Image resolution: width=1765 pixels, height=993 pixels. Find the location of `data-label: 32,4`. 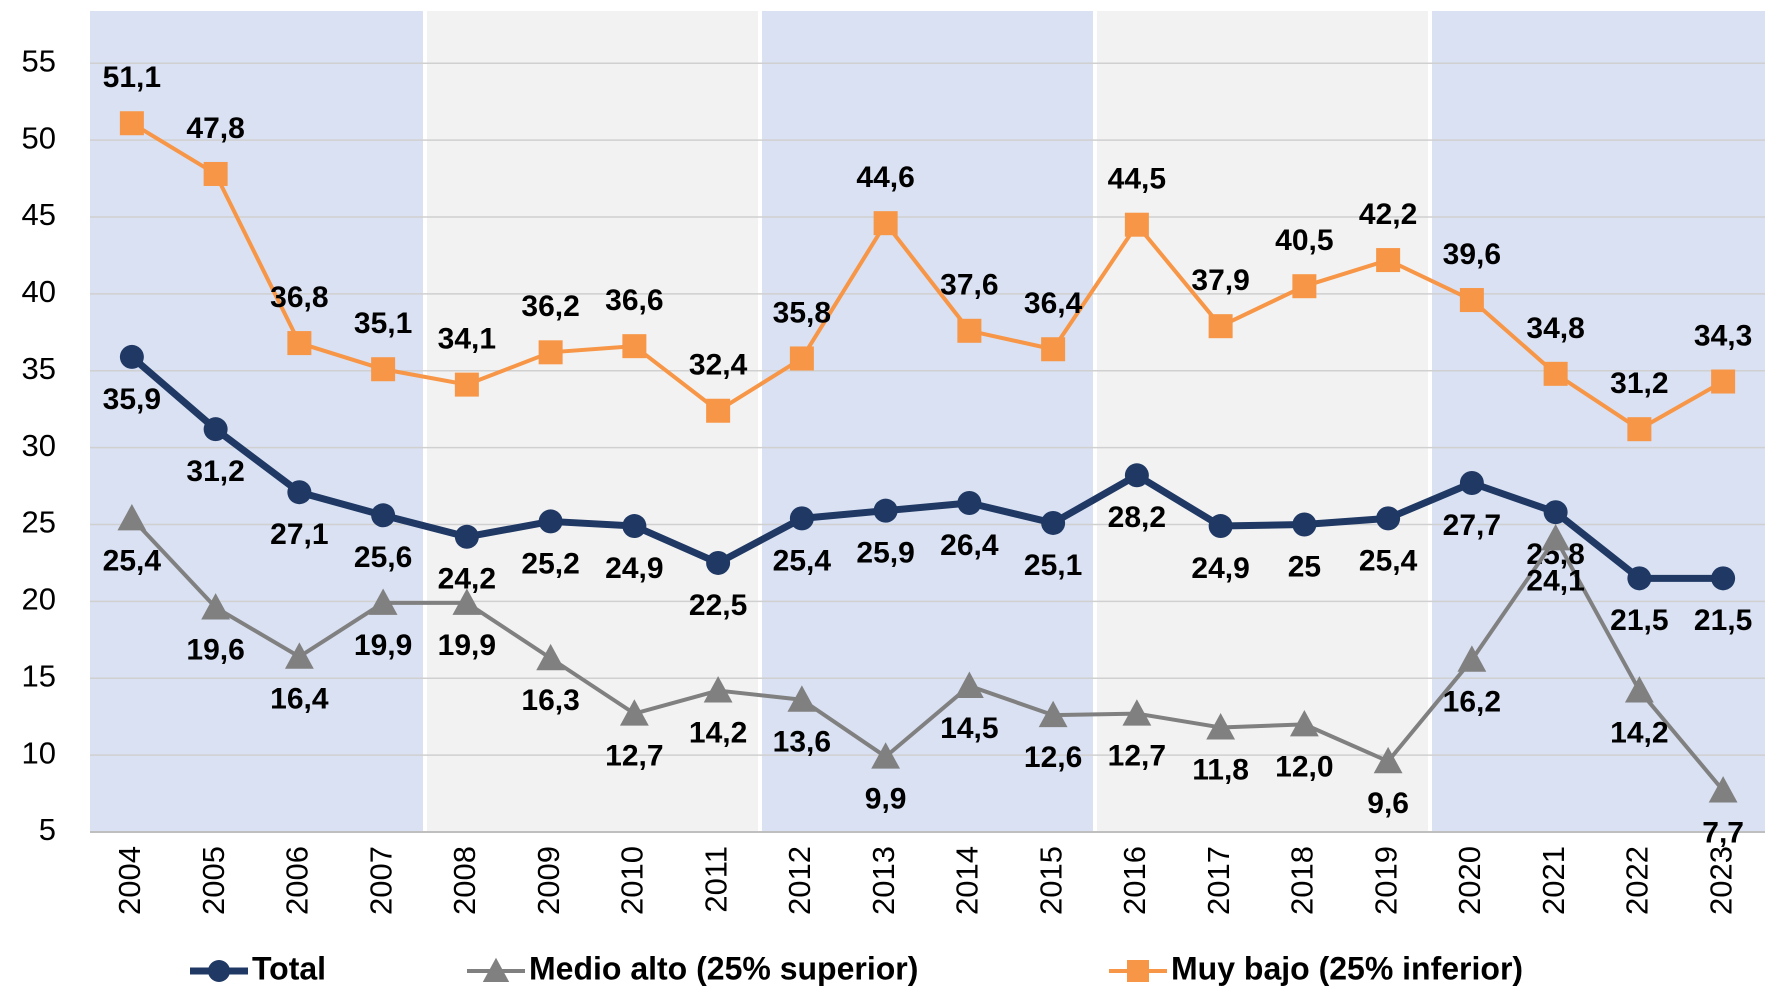

data-label: 32,4 is located at coordinates (718, 365).